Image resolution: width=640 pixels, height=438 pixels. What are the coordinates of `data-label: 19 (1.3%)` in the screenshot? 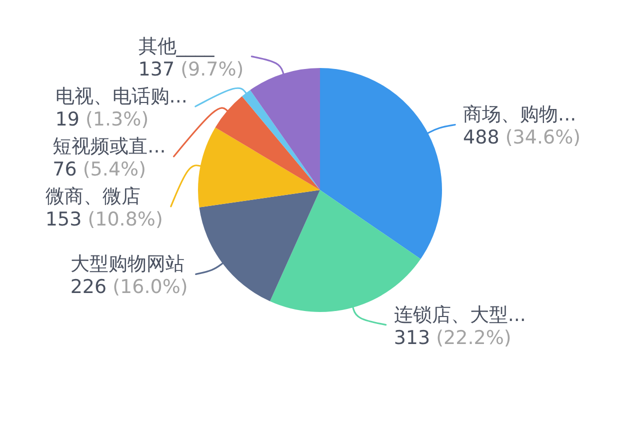 It's located at (102, 119).